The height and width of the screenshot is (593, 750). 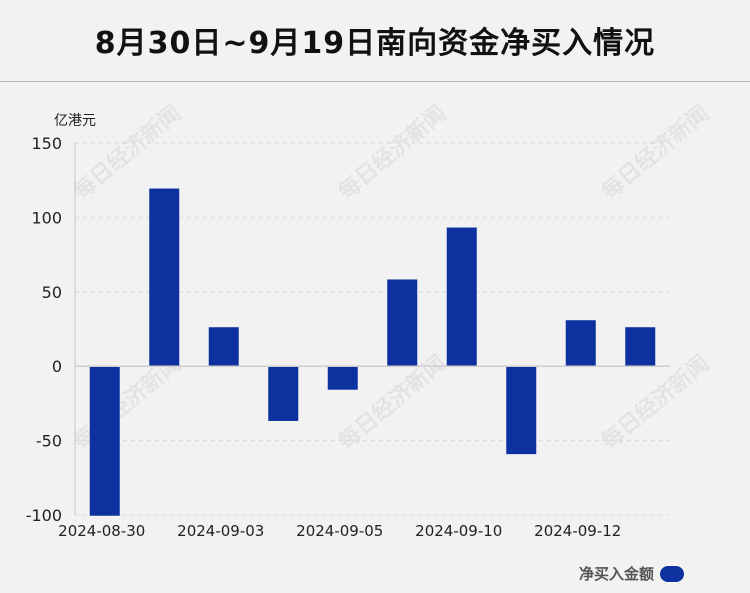 What do you see at coordinates (458, 531) in the screenshot?
I see `x-tick-label: 2024-09-10` at bounding box center [458, 531].